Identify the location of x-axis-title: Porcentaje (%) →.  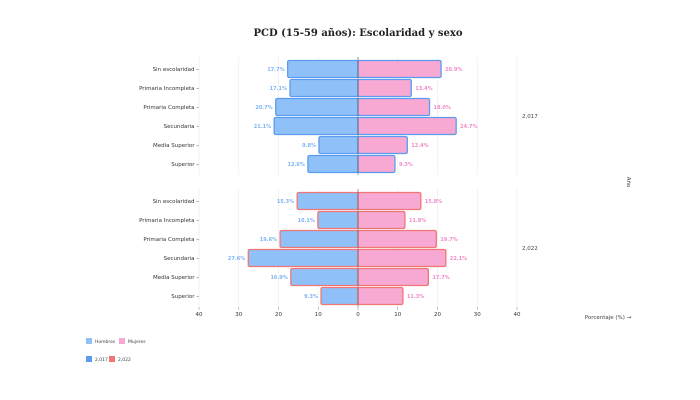
(608, 318).